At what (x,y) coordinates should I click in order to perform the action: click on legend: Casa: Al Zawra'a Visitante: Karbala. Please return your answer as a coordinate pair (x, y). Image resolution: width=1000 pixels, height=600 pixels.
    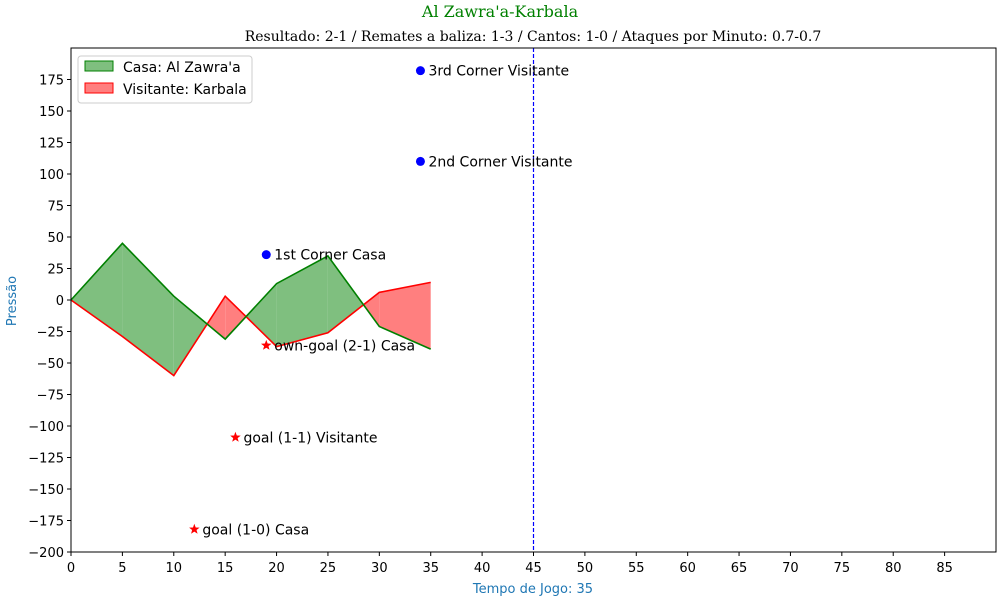
    Looking at the image, I should click on (165, 79).